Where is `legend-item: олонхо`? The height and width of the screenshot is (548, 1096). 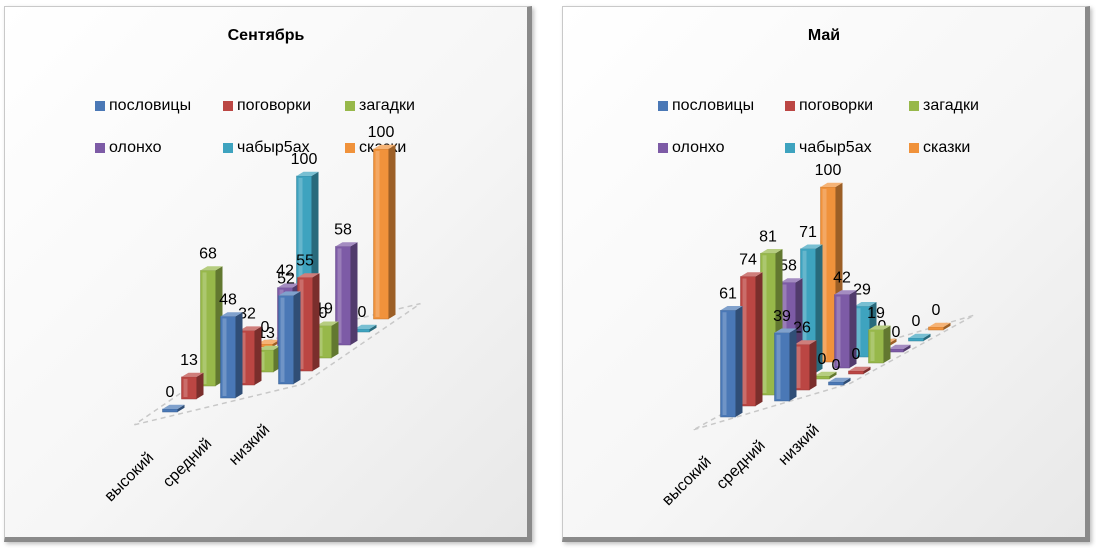 legend-item: олонхо is located at coordinates (128, 148).